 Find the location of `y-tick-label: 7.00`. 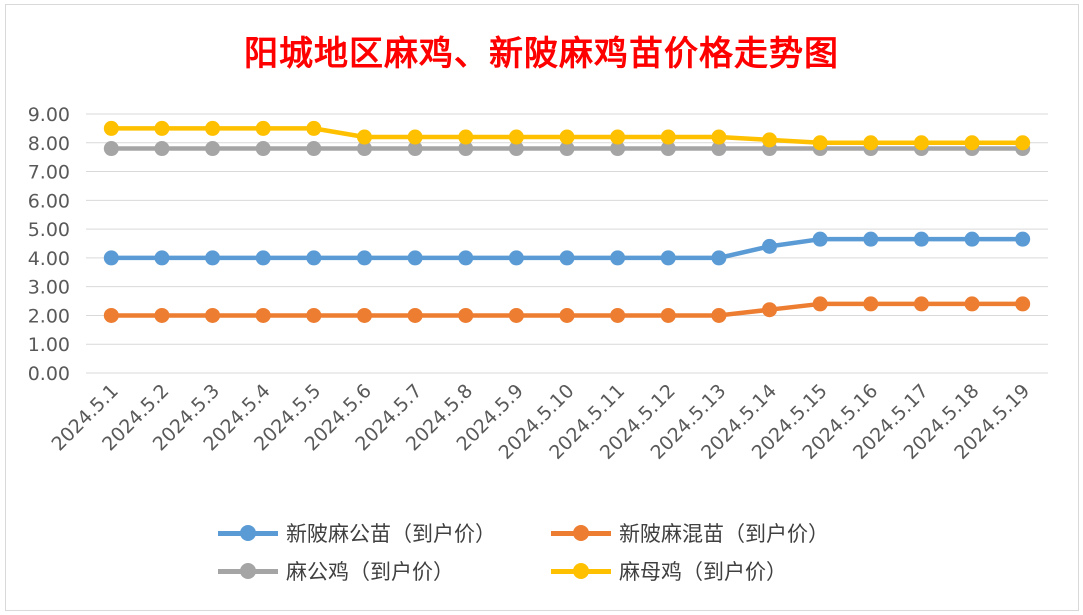

y-tick-label: 7.00 is located at coordinates (49, 173).